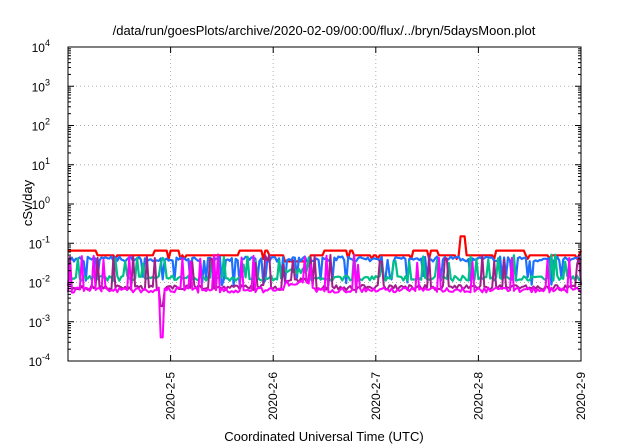 The height and width of the screenshot is (448, 640). I want to click on y-tick-label: 10⁻⁴, so click(39, 360).